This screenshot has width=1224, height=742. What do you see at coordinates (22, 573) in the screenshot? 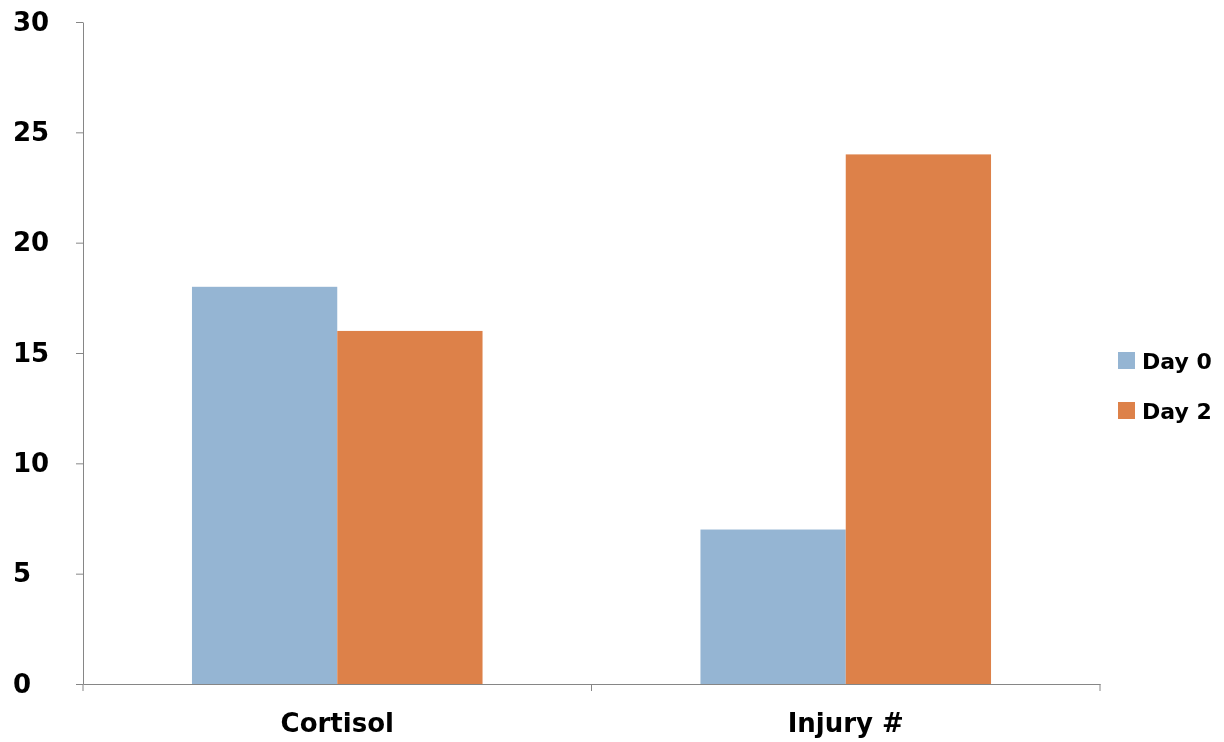
I see `y-tick-label: 5` at bounding box center [22, 573].